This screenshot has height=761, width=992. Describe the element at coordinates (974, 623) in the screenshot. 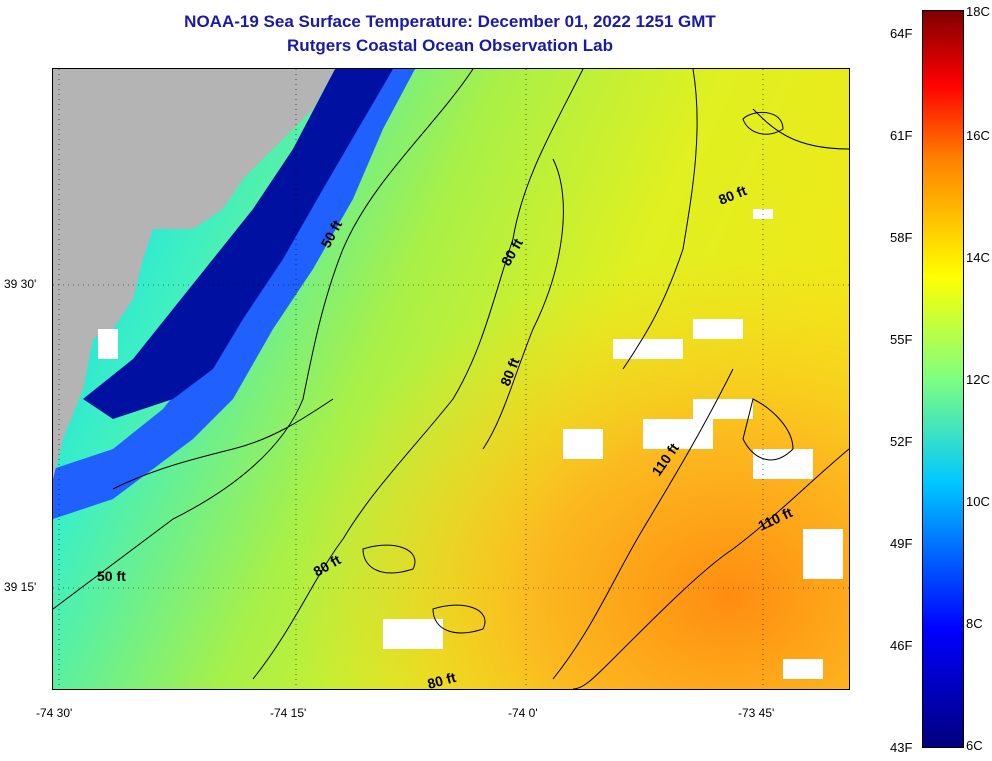

I see `colorbar-c-label: 8C` at that location.